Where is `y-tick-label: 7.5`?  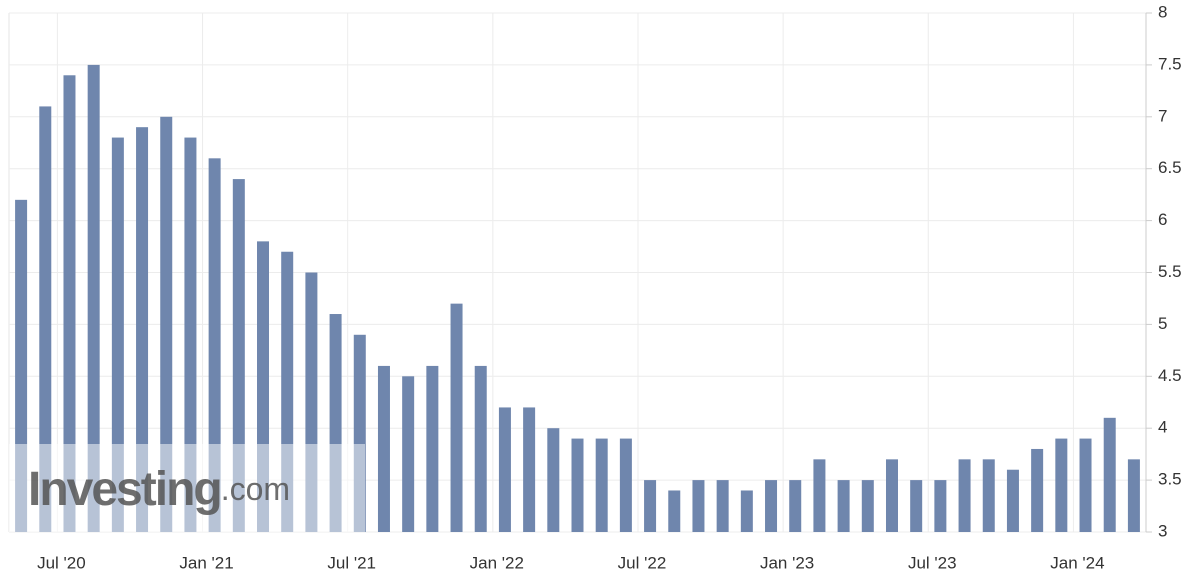
y-tick-label: 7.5 is located at coordinates (1170, 63).